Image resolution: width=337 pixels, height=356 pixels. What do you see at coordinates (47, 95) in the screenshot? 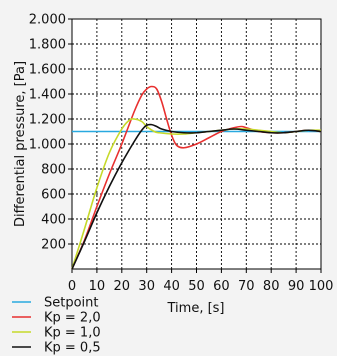
I see `y-tick-label: 1.400` at bounding box center [47, 95].